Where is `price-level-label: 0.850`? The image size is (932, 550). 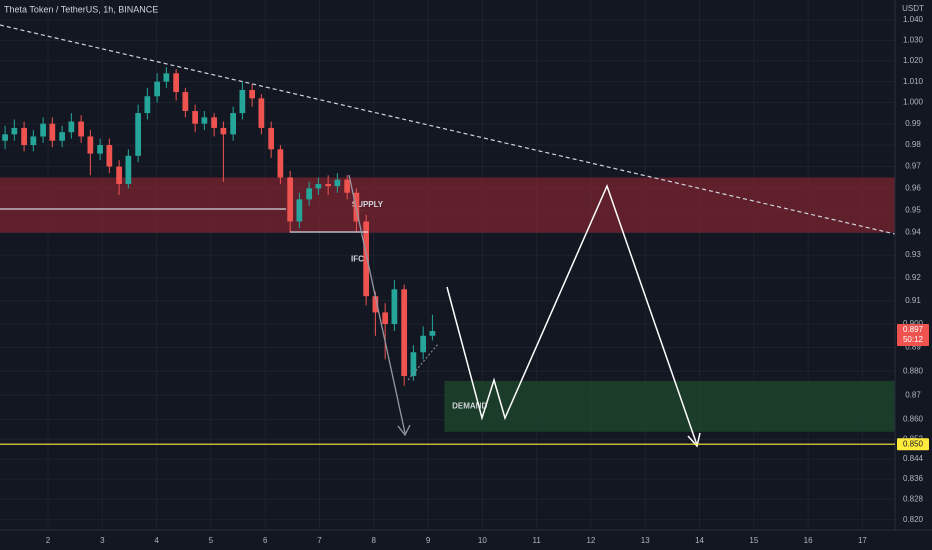
price-level-label: 0.850 is located at coordinates (913, 443).